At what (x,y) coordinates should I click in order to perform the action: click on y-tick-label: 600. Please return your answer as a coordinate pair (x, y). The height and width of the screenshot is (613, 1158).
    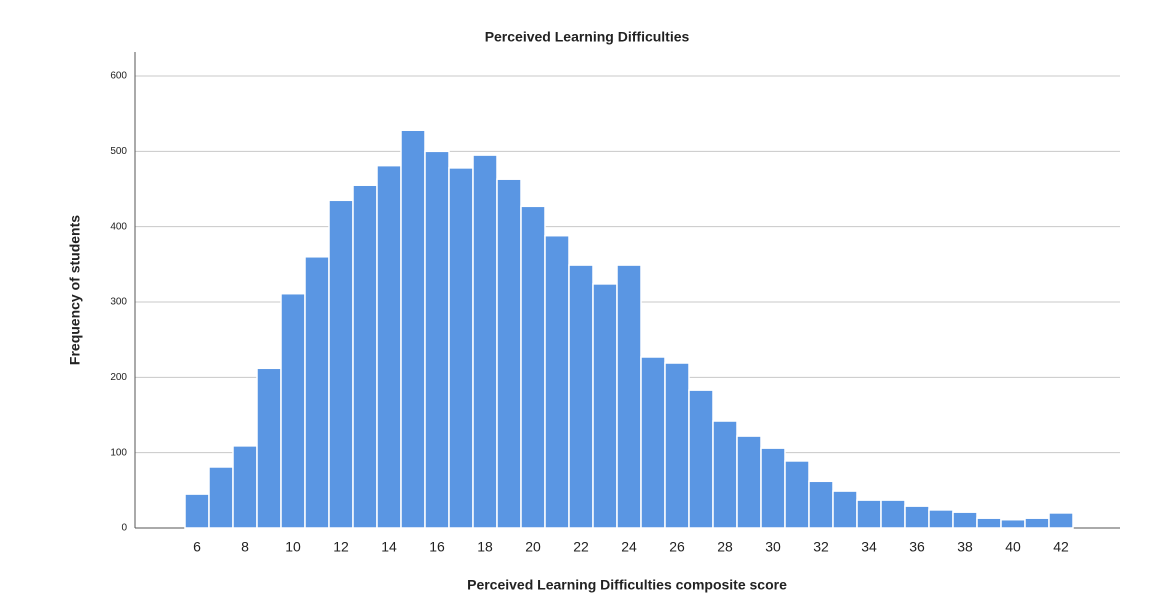
    Looking at the image, I should click on (118, 76).